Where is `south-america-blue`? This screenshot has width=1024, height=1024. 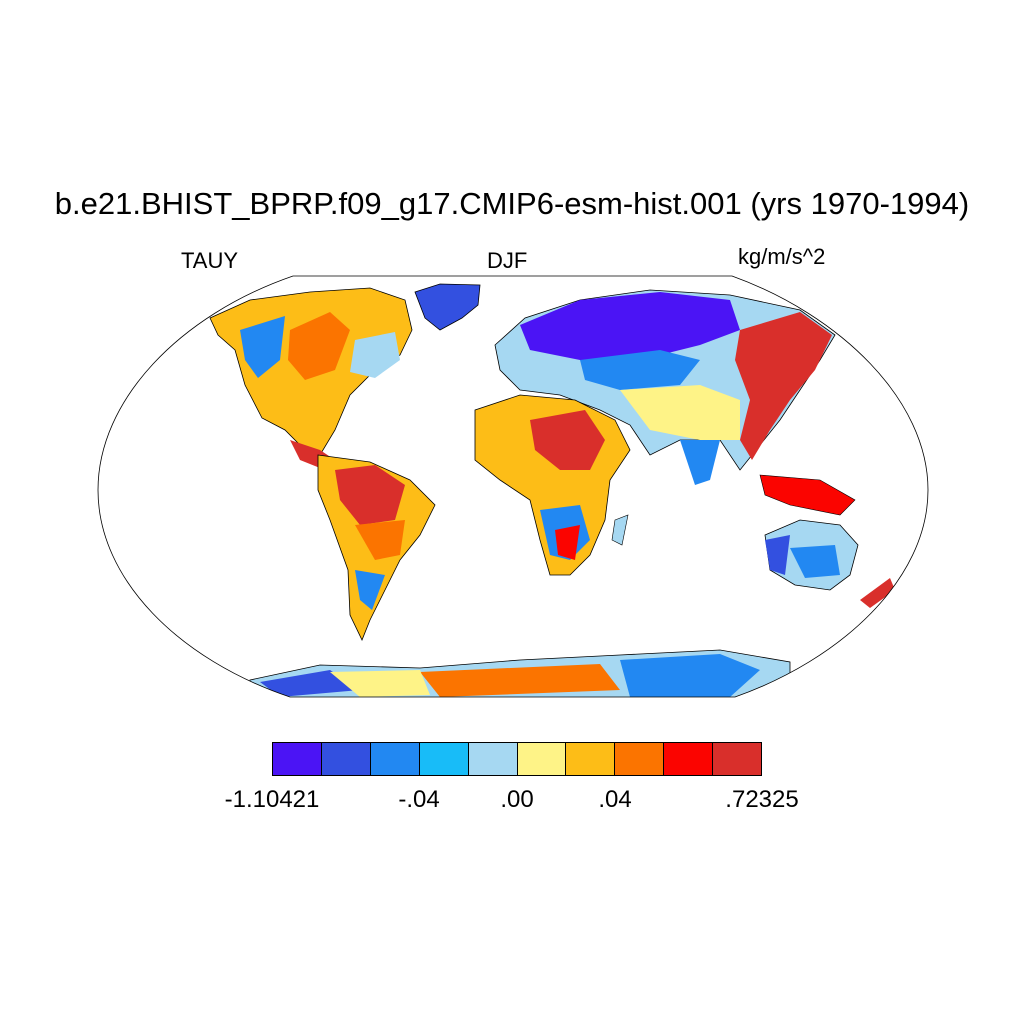
south-america-blue is located at coordinates (370, 590).